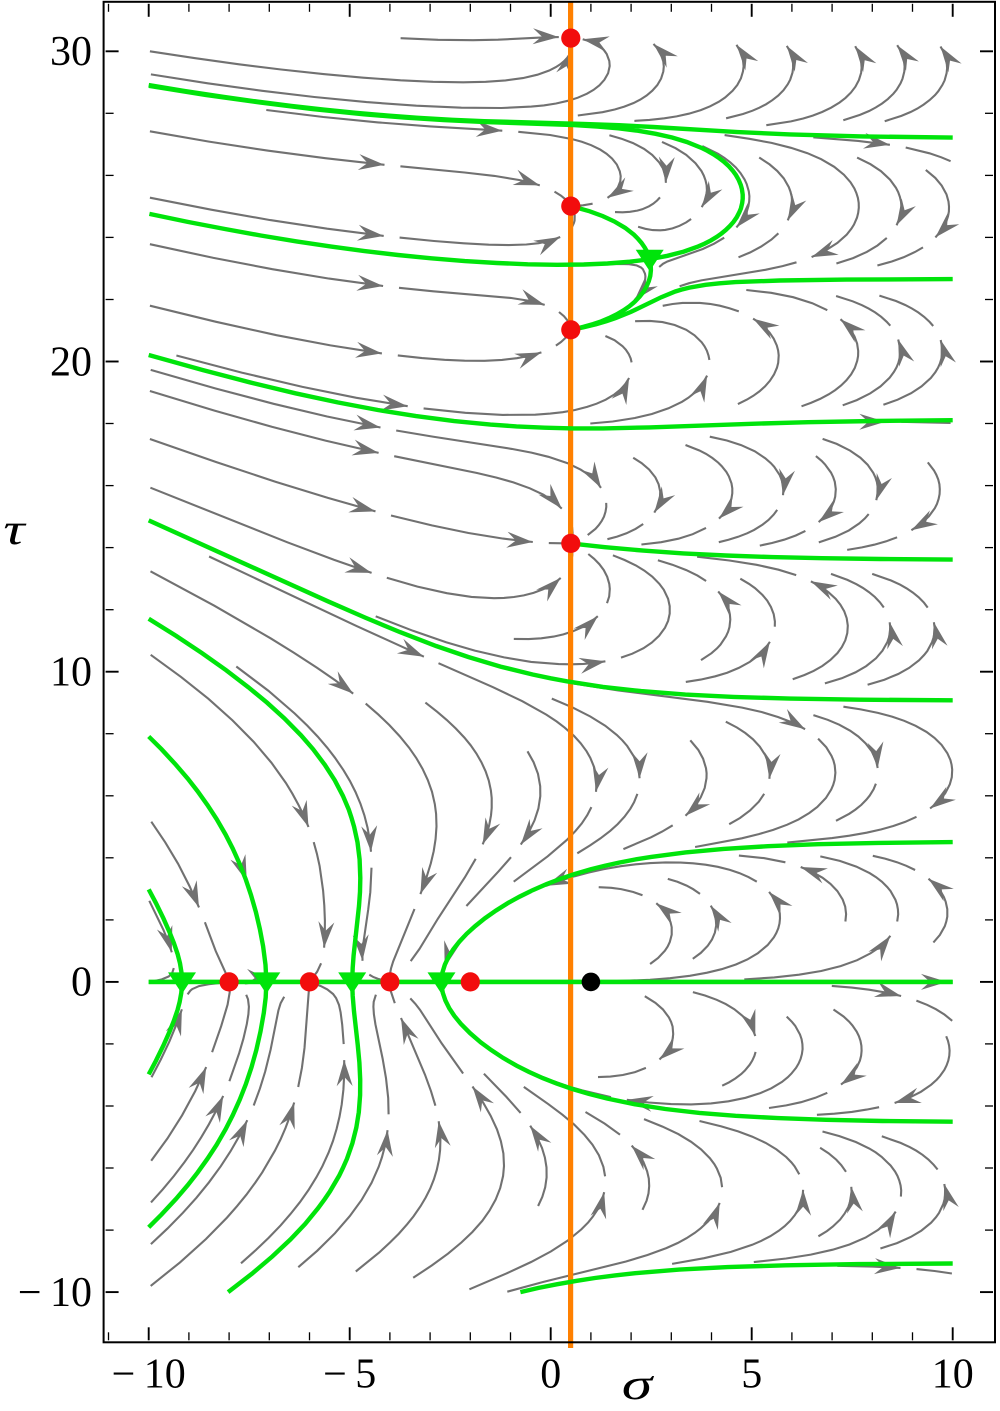  Describe the element at coordinates (71, 52) in the screenshot. I see `svg-text: 30` at that location.